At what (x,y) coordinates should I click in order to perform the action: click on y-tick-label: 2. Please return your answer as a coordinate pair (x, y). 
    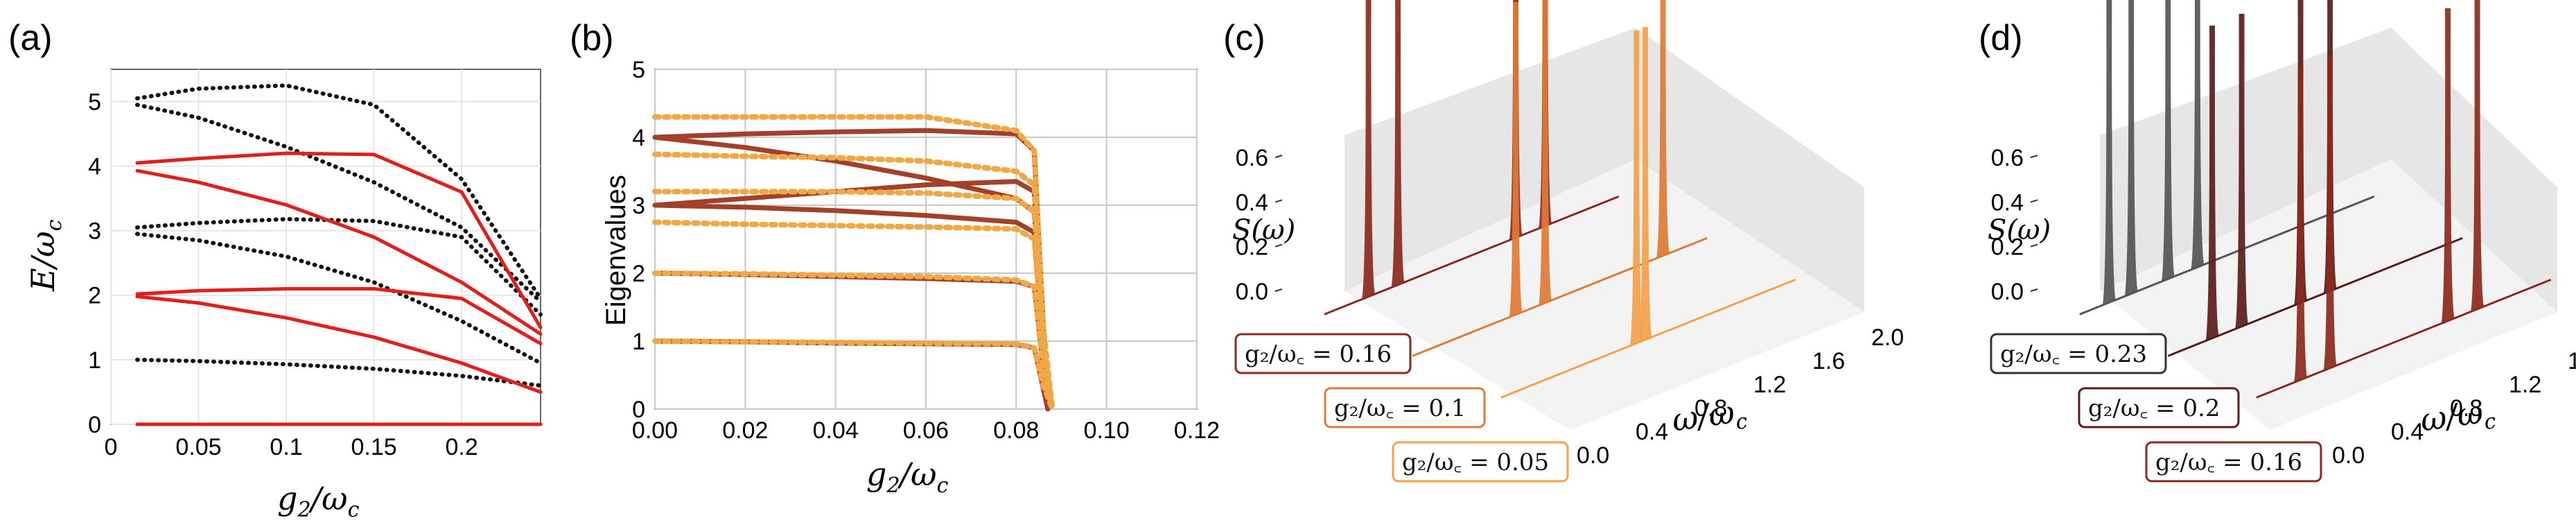
    Looking at the image, I should click on (638, 274).